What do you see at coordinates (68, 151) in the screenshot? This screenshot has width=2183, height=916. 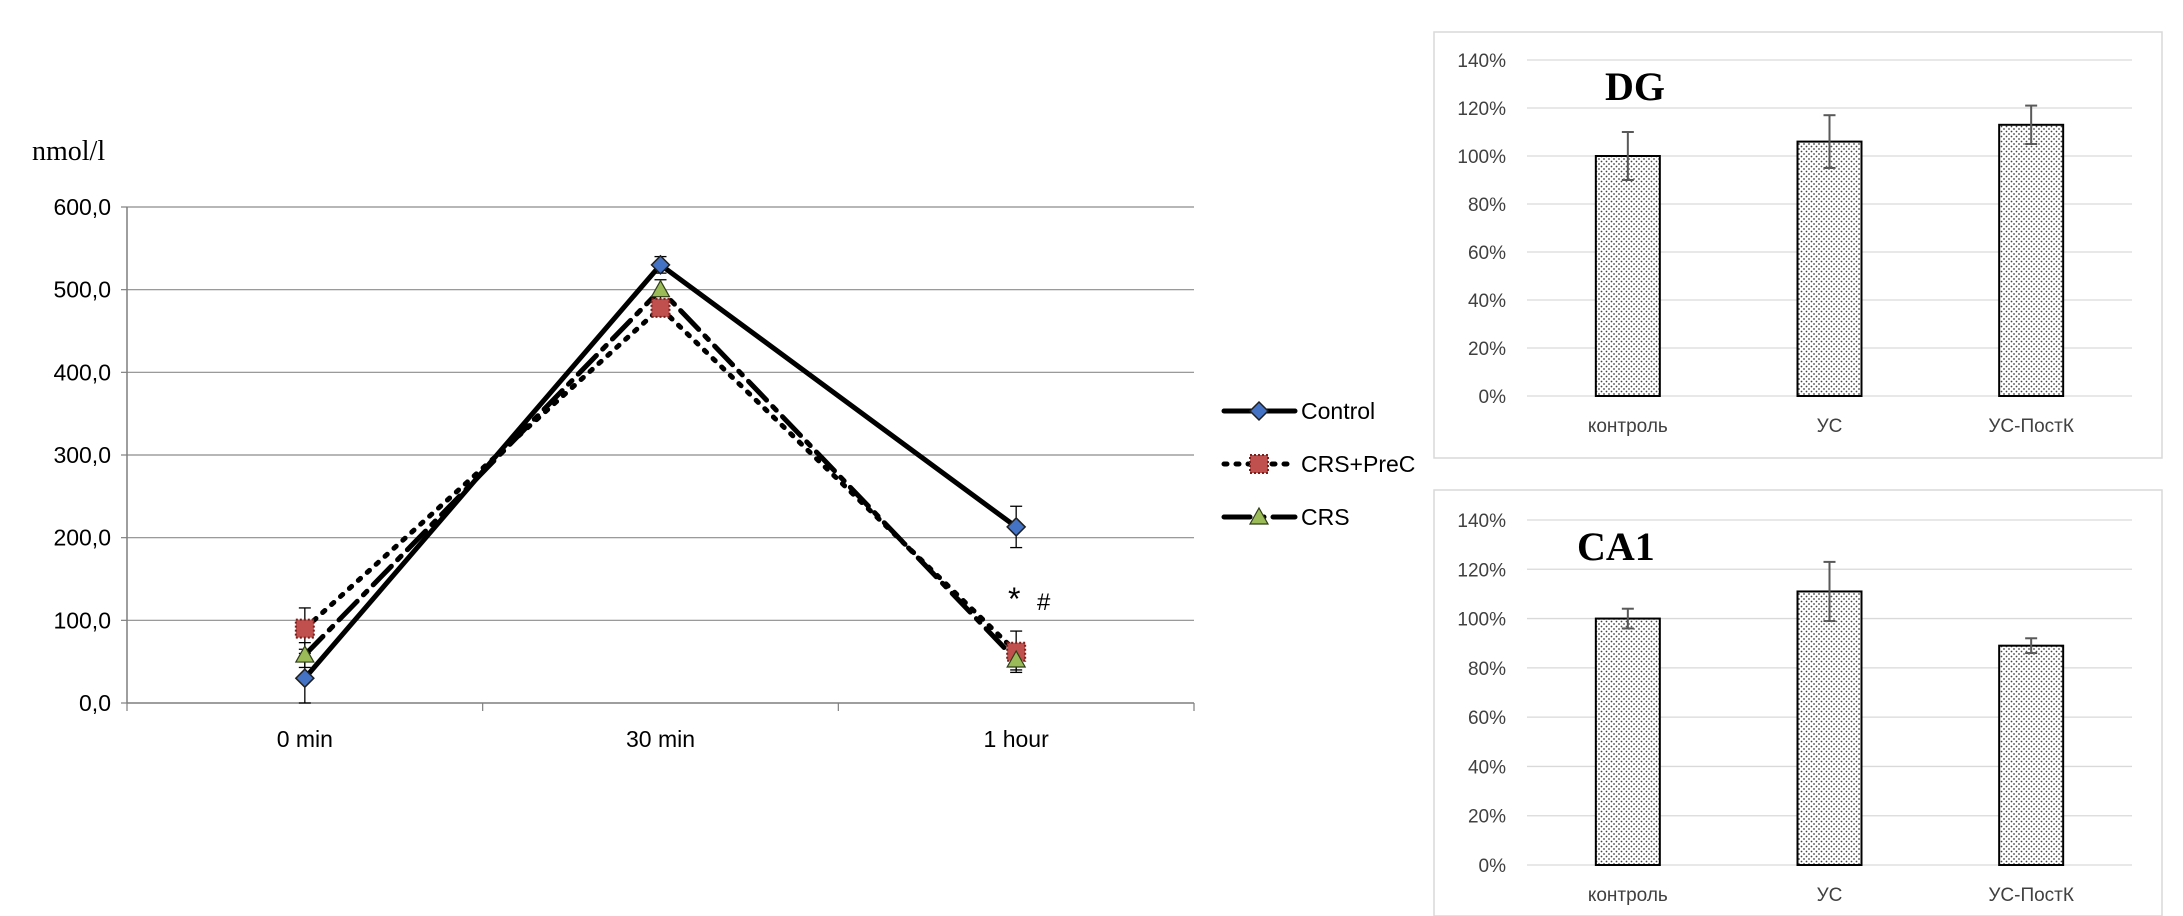 I see `line-chart-ylabel: nmol/l` at bounding box center [68, 151].